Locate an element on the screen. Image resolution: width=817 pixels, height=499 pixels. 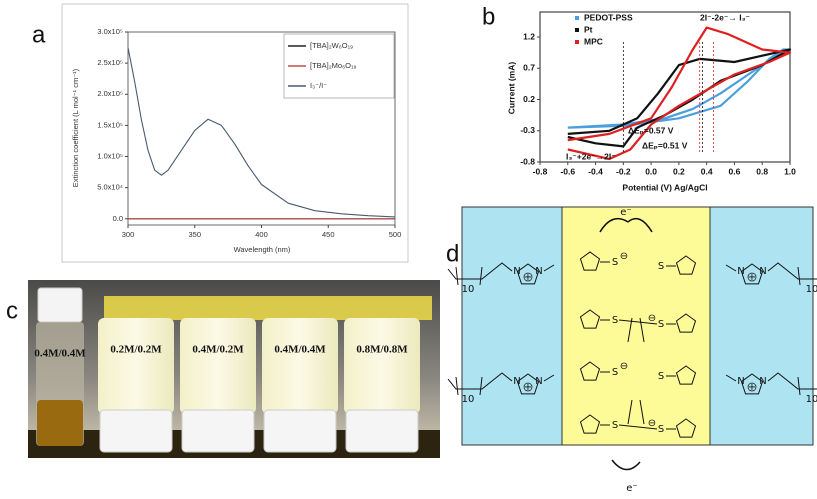
x-tick-label: 0.6 is located at coordinates (735, 171).